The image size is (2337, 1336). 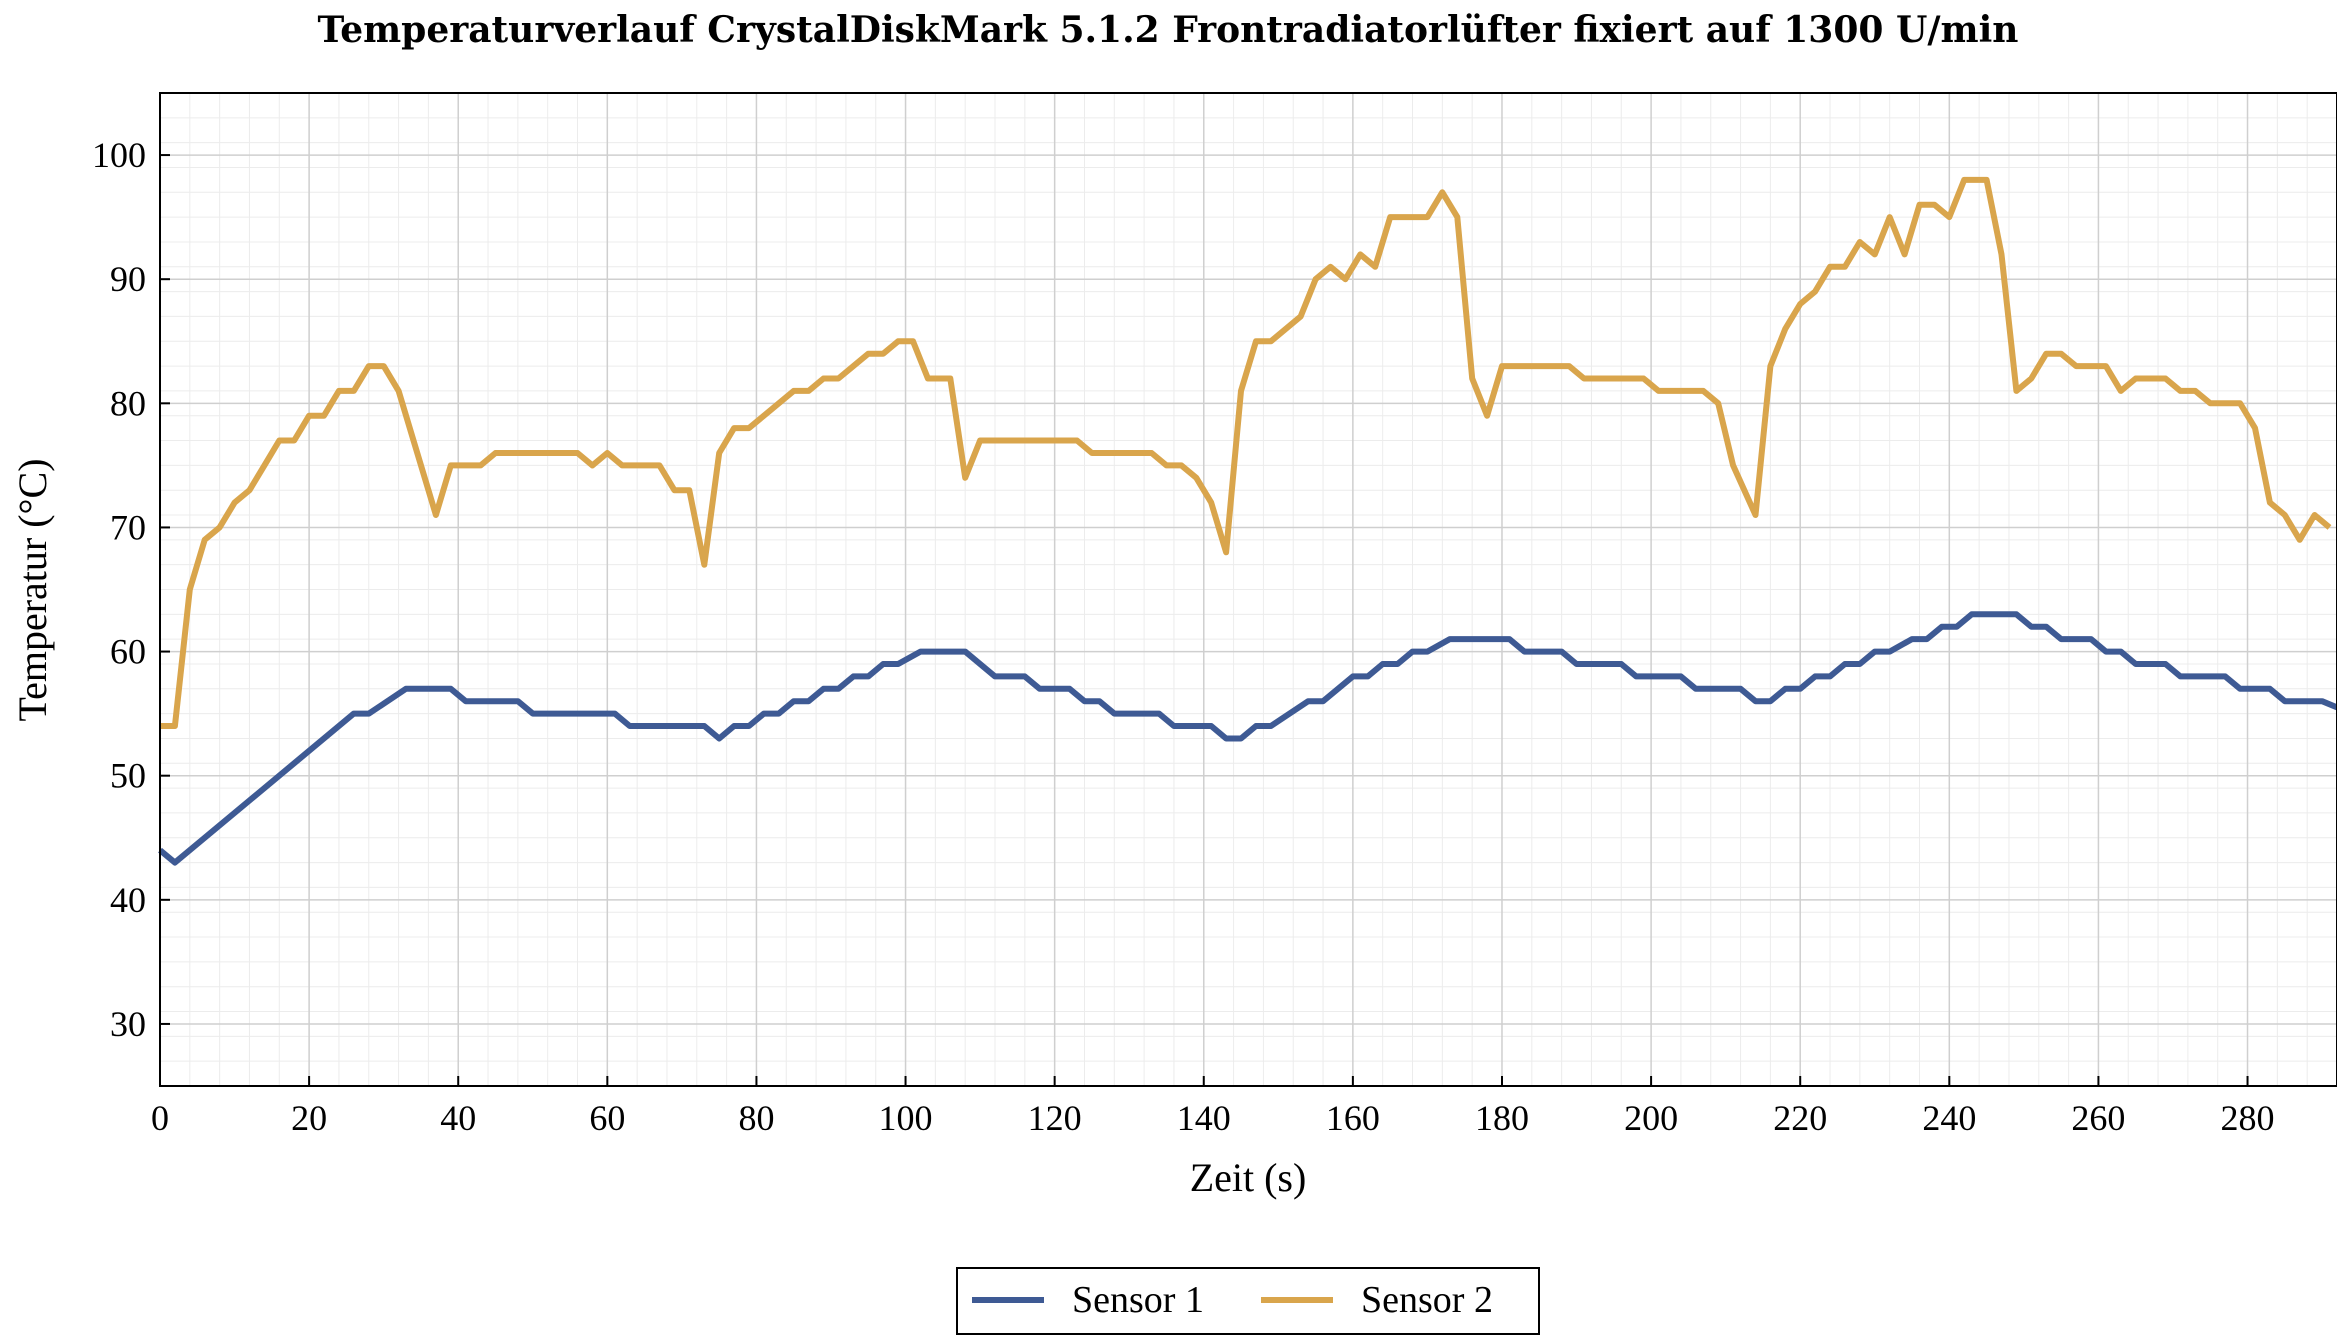 I want to click on x-tick-label: 100, so click(x=906, y=1118).